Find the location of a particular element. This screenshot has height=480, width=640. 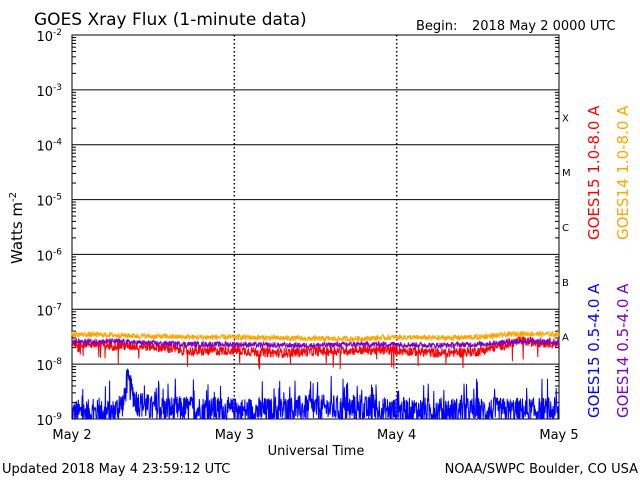

x-tick-label: May 3 is located at coordinates (234, 435).